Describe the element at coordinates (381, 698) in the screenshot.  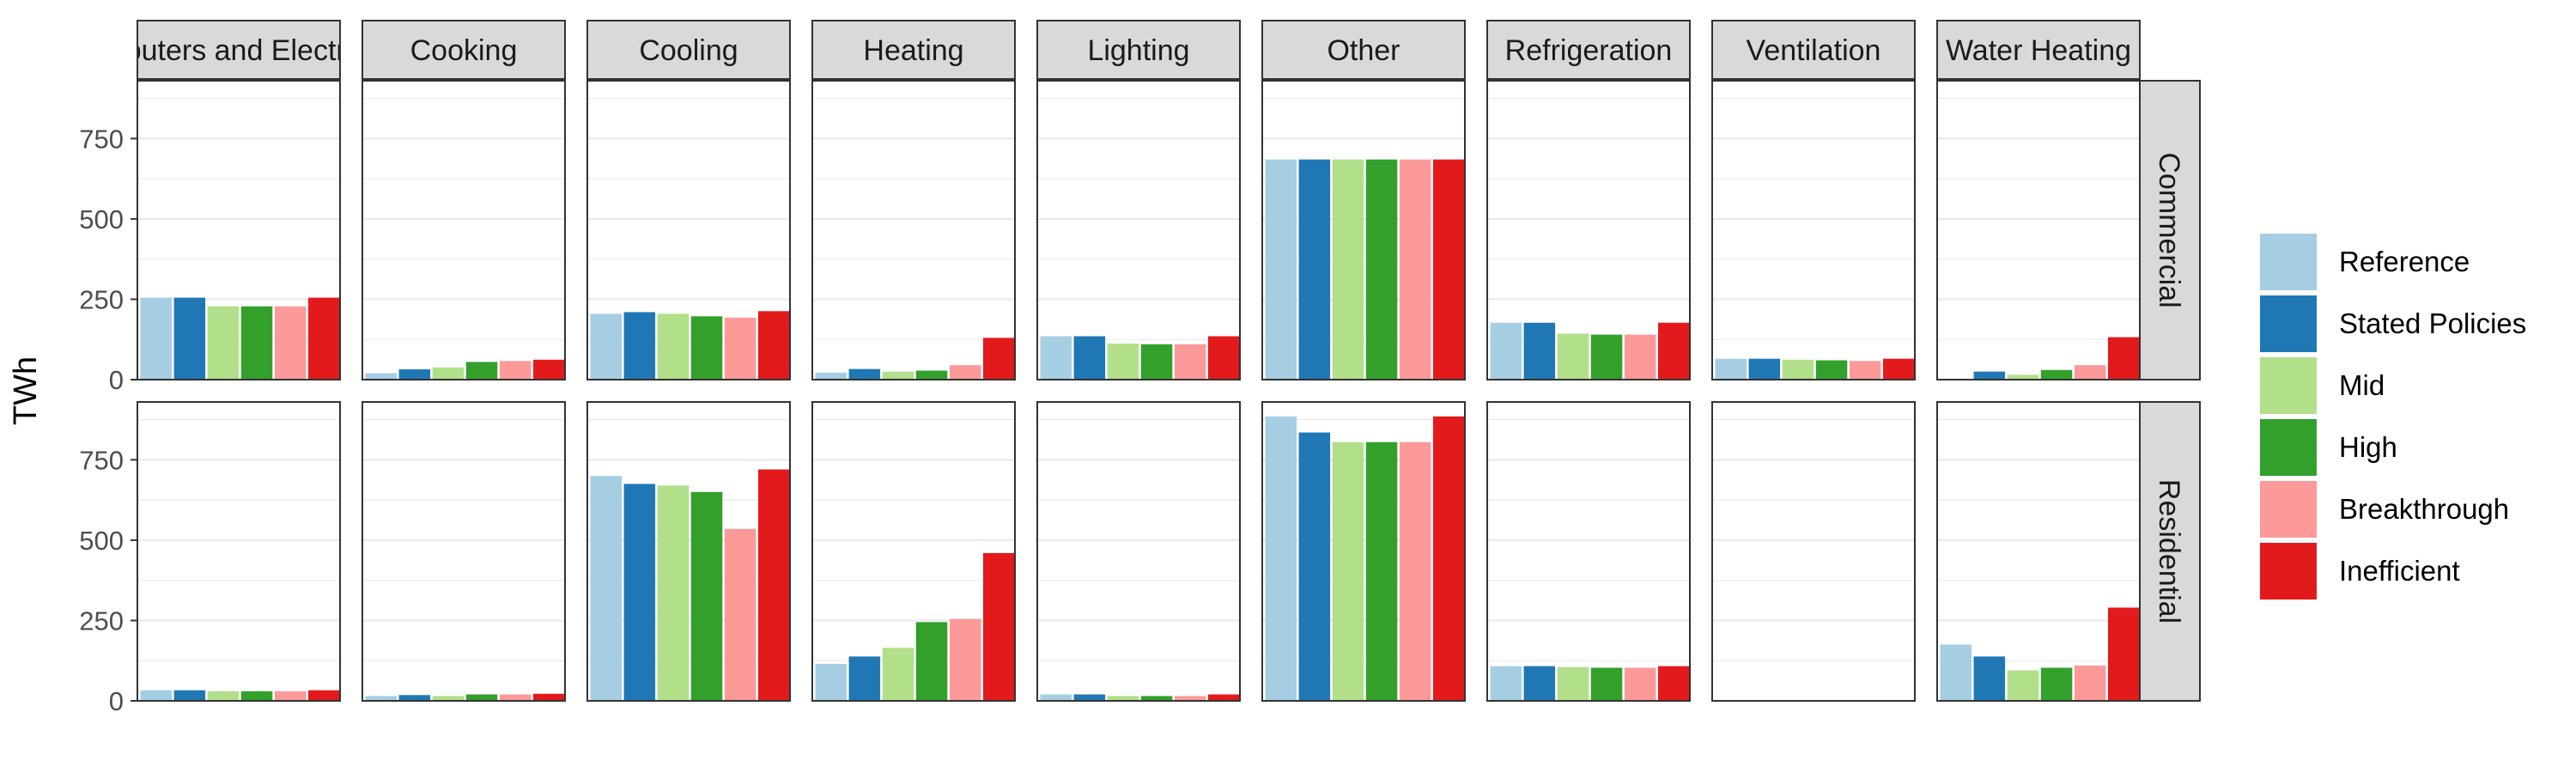
I see `bar-residential-cooking-reference` at that location.